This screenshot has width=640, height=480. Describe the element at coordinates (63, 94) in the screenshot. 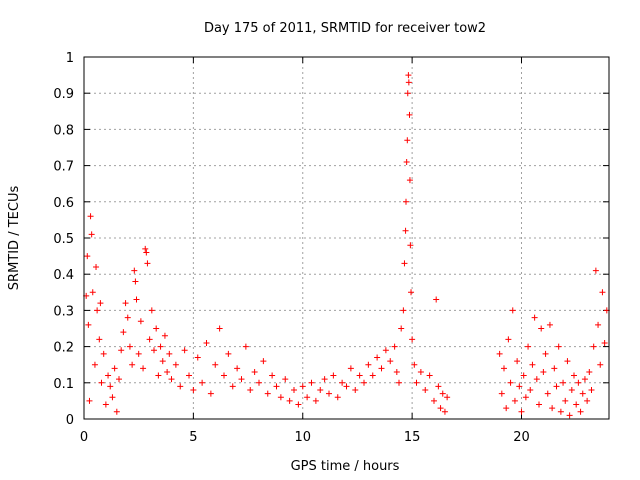

I see `y-tick-label: 0.9` at that location.